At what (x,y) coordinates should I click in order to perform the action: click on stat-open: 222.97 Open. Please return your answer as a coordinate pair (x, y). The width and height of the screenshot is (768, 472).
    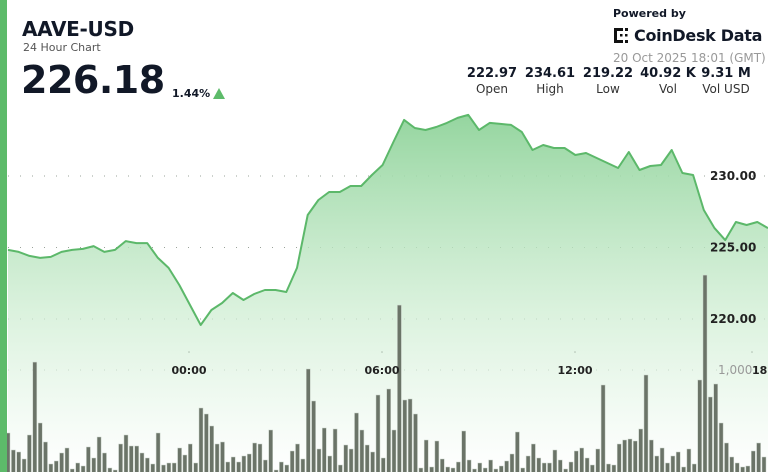
    Looking at the image, I should click on (492, 81).